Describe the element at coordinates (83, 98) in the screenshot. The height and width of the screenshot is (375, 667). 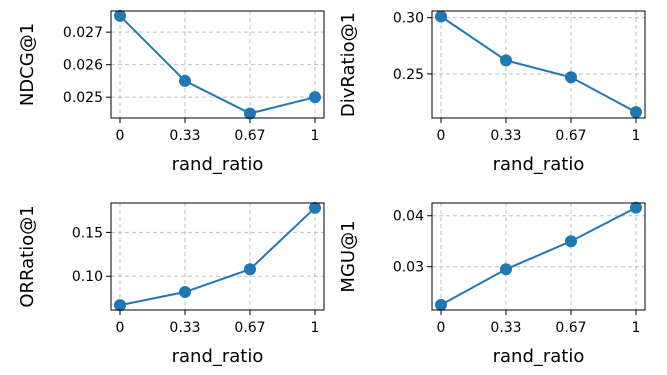
I see `y-tick-label: 0.025` at that location.